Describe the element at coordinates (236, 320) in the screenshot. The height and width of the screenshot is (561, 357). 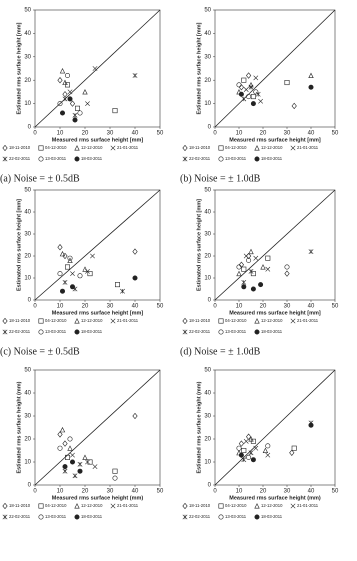
I see `legend-label: 04-12-2010` at that location.